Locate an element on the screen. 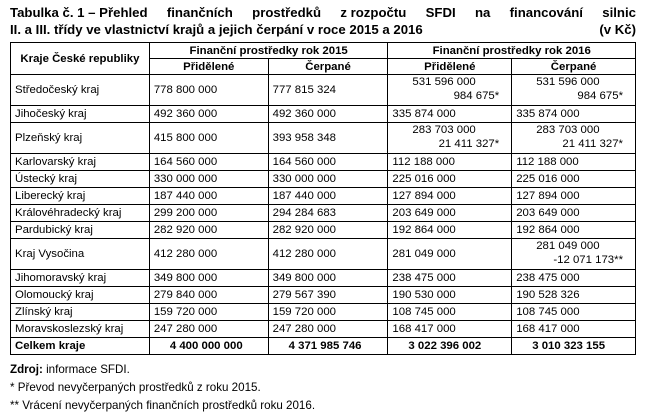  allocated-2016-cell: 168 417 000 is located at coordinates (450, 329).